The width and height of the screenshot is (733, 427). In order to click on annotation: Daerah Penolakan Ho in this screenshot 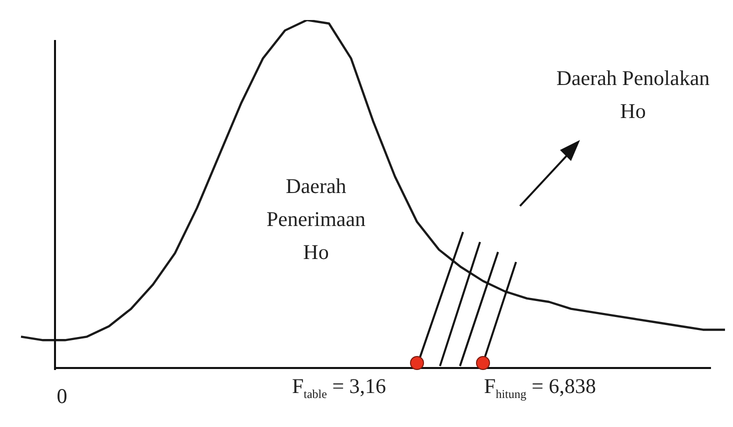, I will do `click(633, 95)`.